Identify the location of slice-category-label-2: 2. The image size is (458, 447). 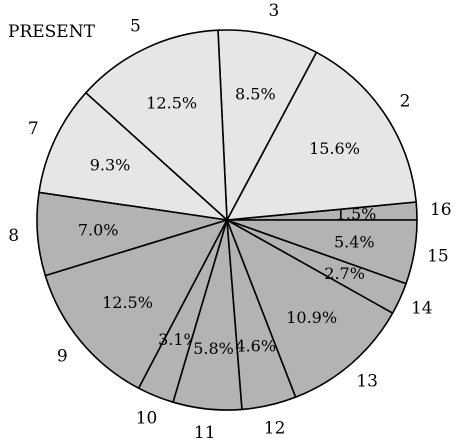
(405, 101).